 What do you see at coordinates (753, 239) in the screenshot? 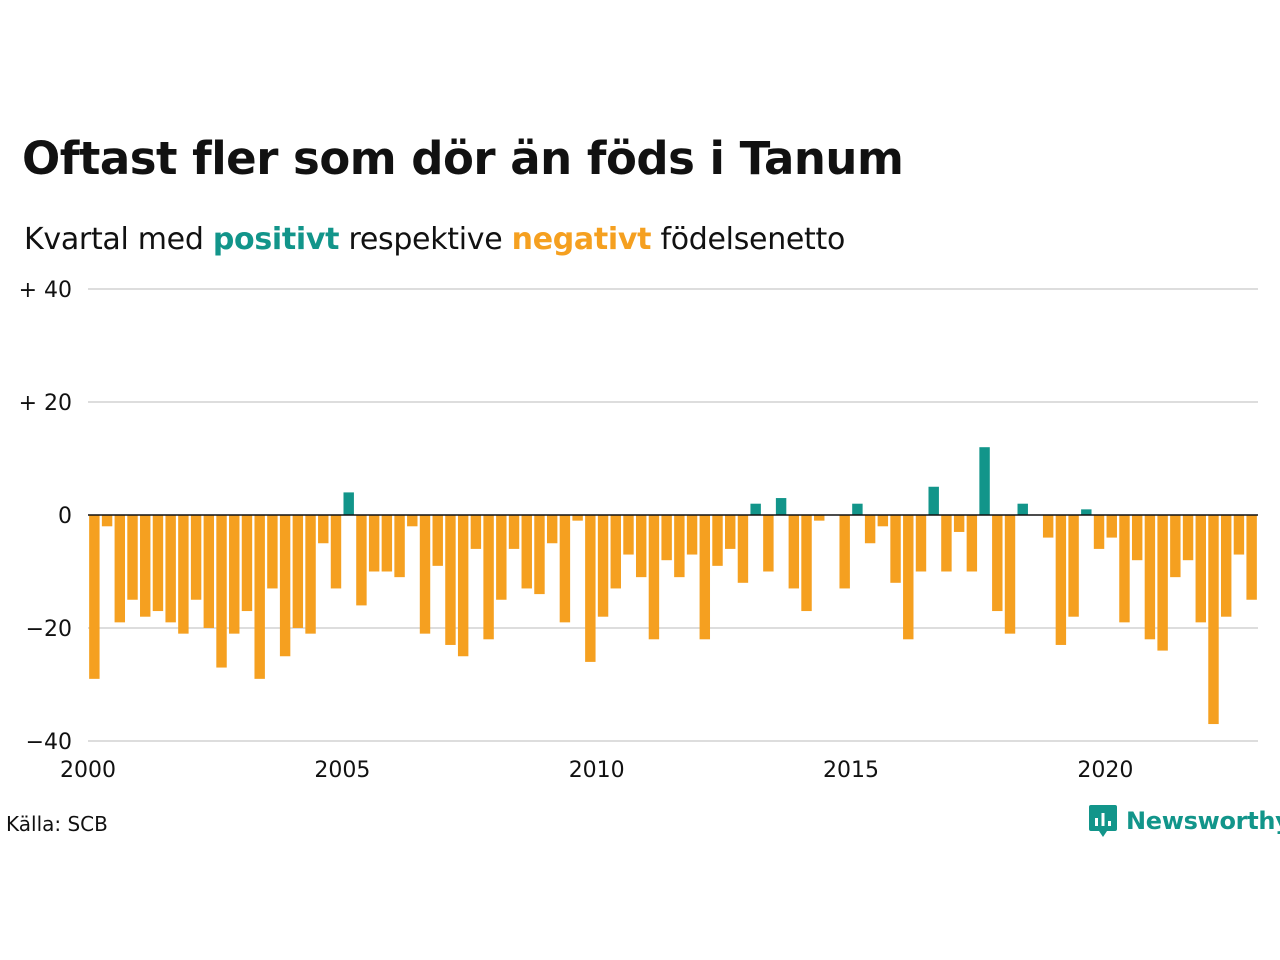
I see `subtitle-suffix: födelsenetto` at bounding box center [753, 239].